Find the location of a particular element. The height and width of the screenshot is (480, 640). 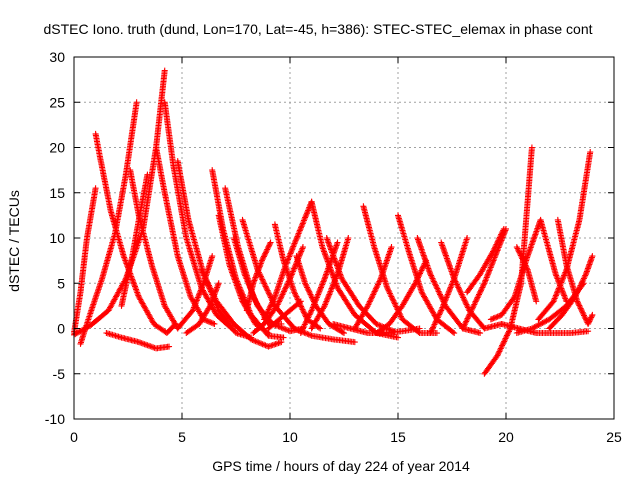

x-tick-label: 25 is located at coordinates (614, 437).